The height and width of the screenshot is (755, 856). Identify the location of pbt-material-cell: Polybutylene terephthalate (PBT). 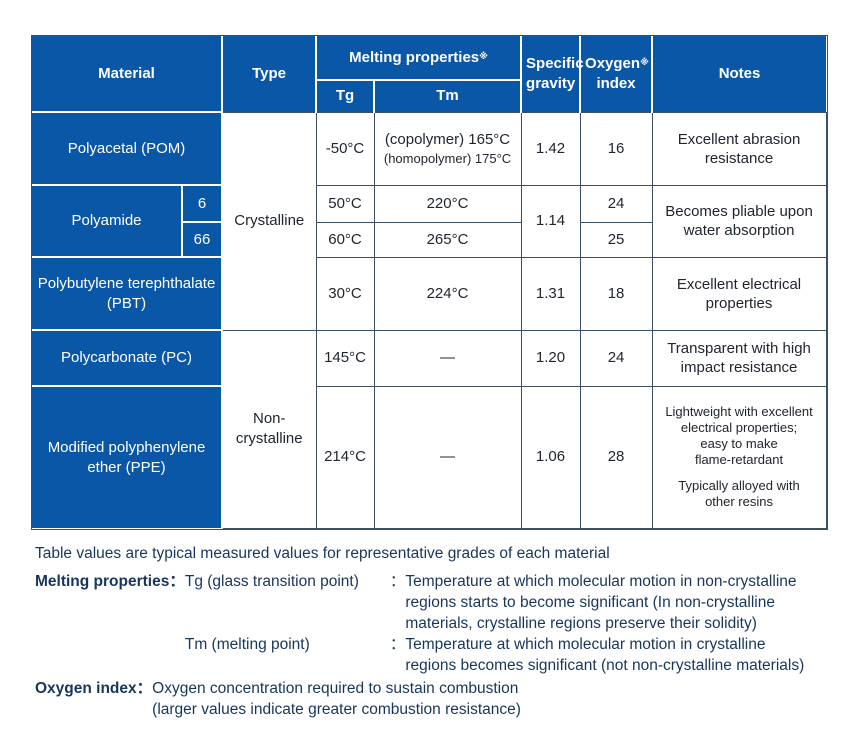
(128, 293).